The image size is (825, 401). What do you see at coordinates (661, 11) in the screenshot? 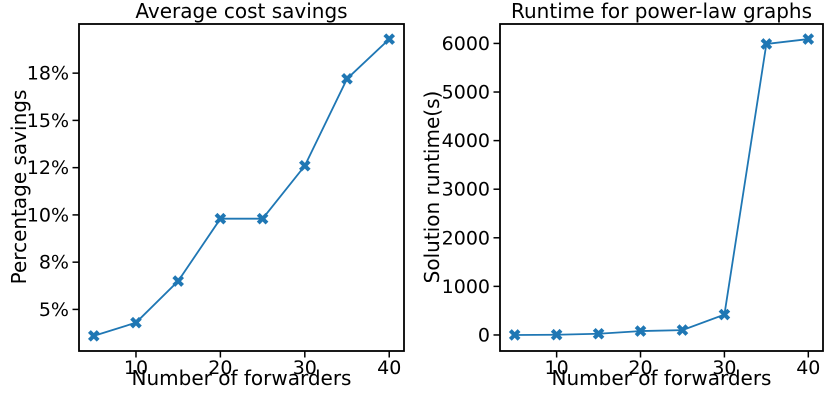
I see `chart-title: Runtime for power-law graphs` at bounding box center [661, 11].